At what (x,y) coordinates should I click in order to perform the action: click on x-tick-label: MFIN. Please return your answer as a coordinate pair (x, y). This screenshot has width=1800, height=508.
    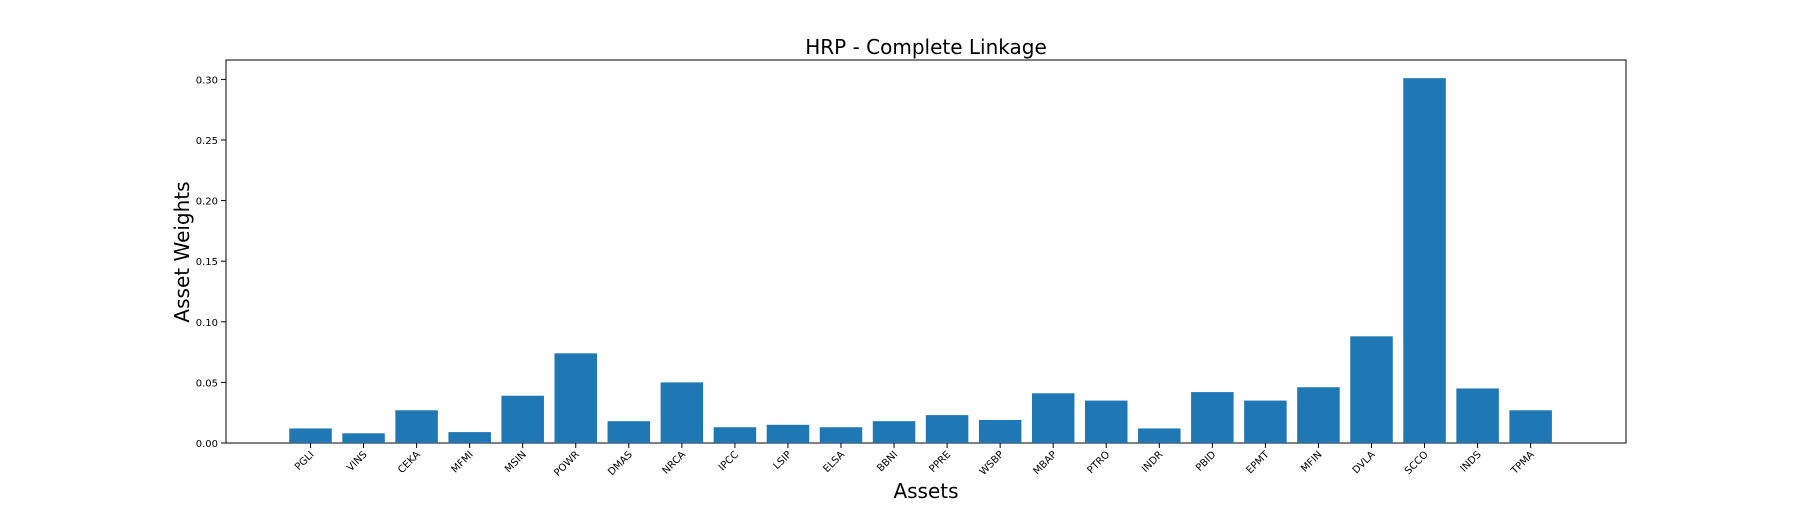
    Looking at the image, I should click on (1311, 461).